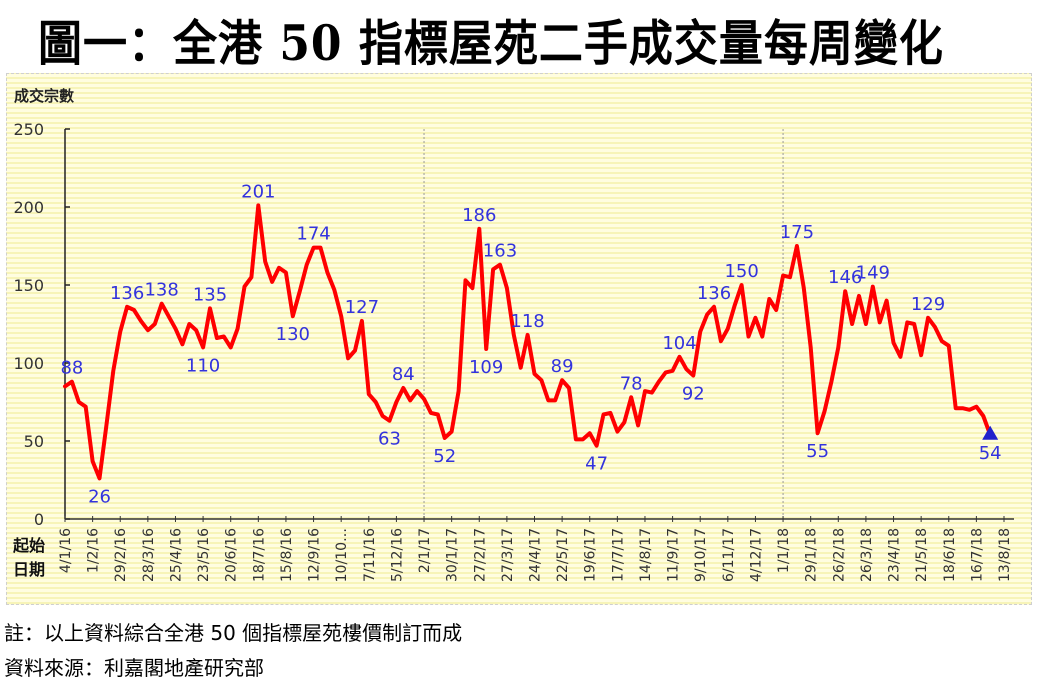  I want to click on x-tick-label: 15/8/16, so click(287, 555).